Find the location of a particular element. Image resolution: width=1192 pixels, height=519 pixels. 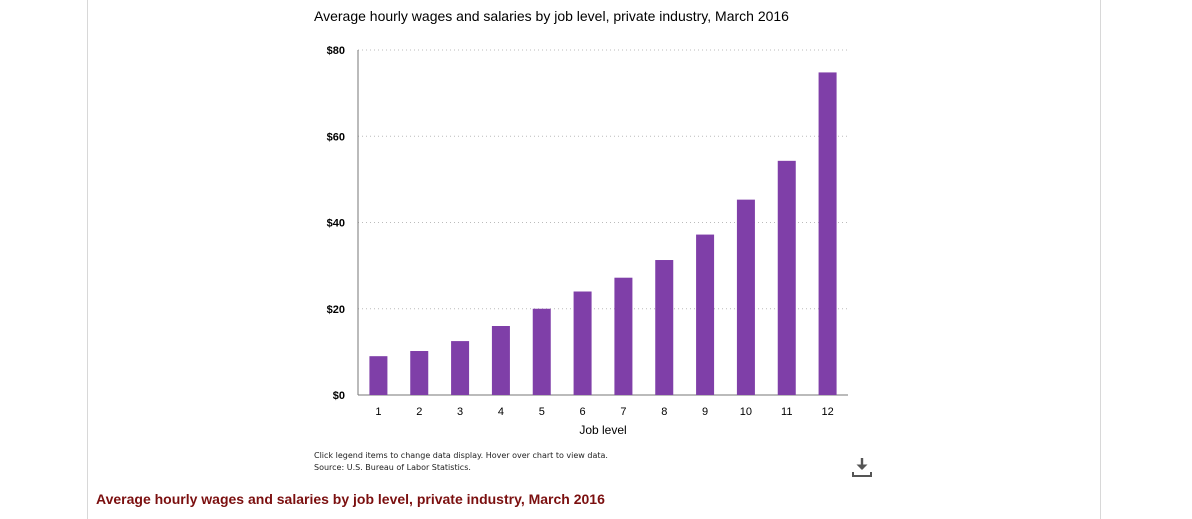

y-tick-label: $0 is located at coordinates (339, 396).